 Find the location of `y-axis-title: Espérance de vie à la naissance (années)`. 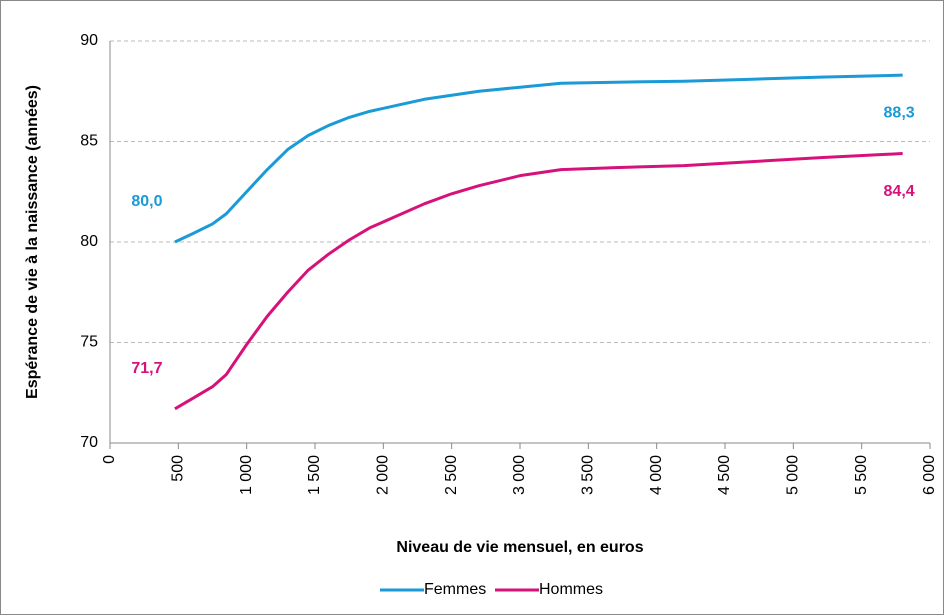

y-axis-title: Espérance de vie à la naissance (années) is located at coordinates (32, 242).